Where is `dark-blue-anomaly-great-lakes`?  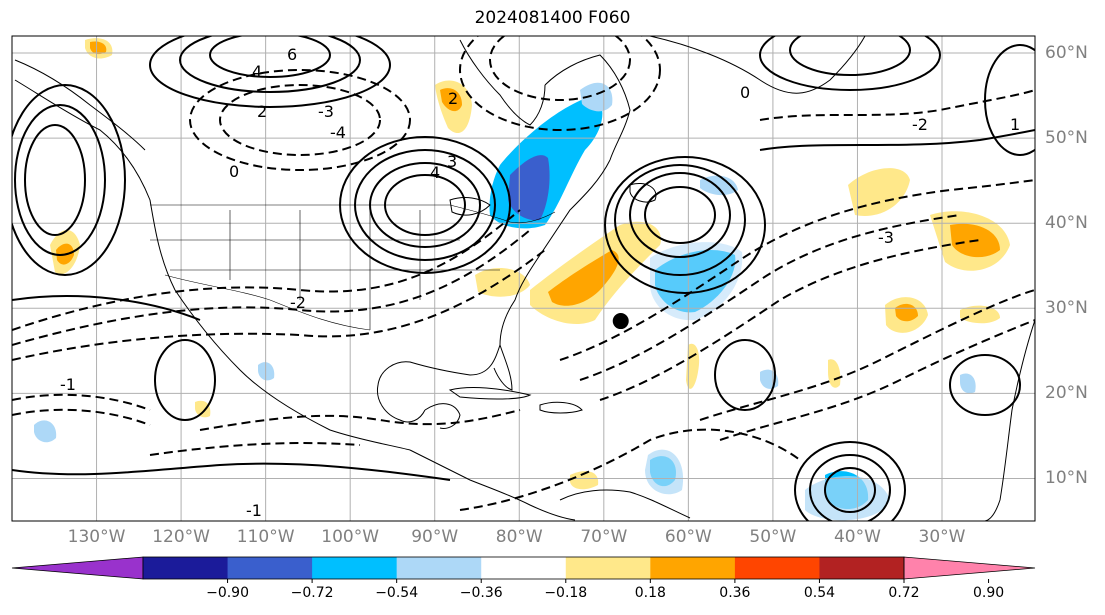
dark-blue-anomaly-great-lakes is located at coordinates (529, 188).